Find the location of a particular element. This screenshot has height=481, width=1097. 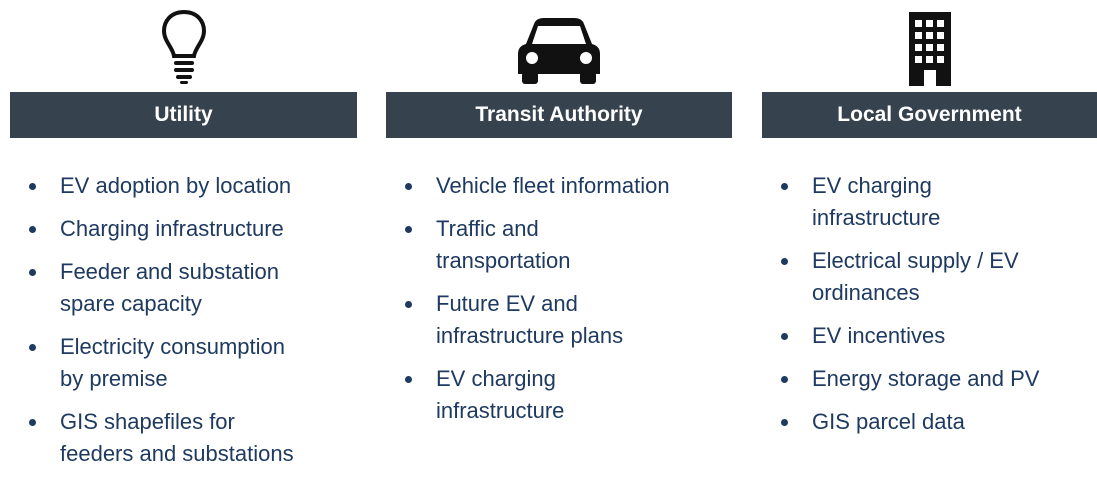

list-item: Feeder and substation spare capacity is located at coordinates (152, 288).